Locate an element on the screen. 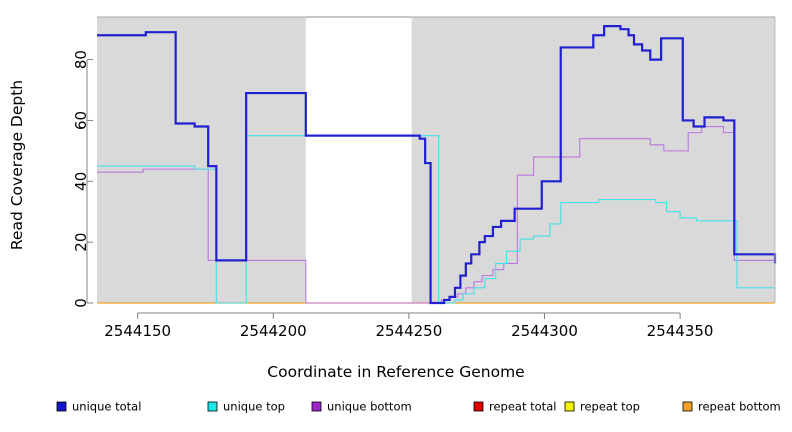 This screenshot has height=432, width=792. x-tick-label: 2544350 is located at coordinates (680, 331).